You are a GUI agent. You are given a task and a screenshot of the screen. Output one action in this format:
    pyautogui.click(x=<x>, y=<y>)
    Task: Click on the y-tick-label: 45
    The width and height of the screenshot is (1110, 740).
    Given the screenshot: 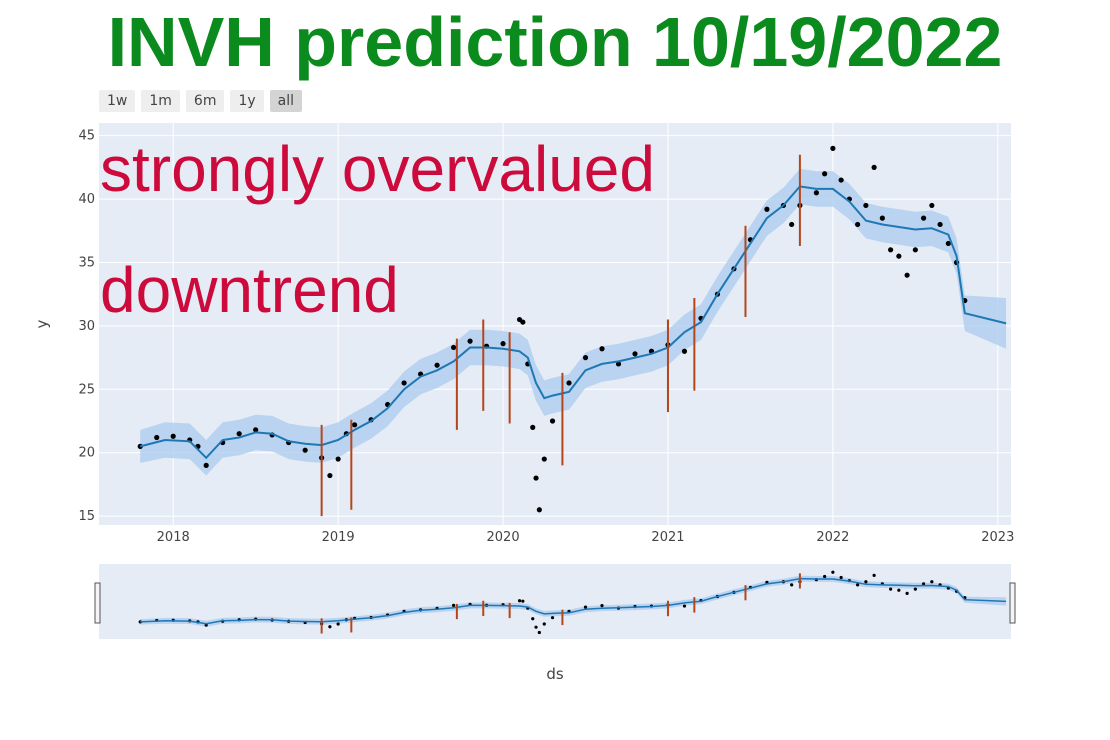 What is the action you would take?
    pyautogui.click(x=86, y=136)
    